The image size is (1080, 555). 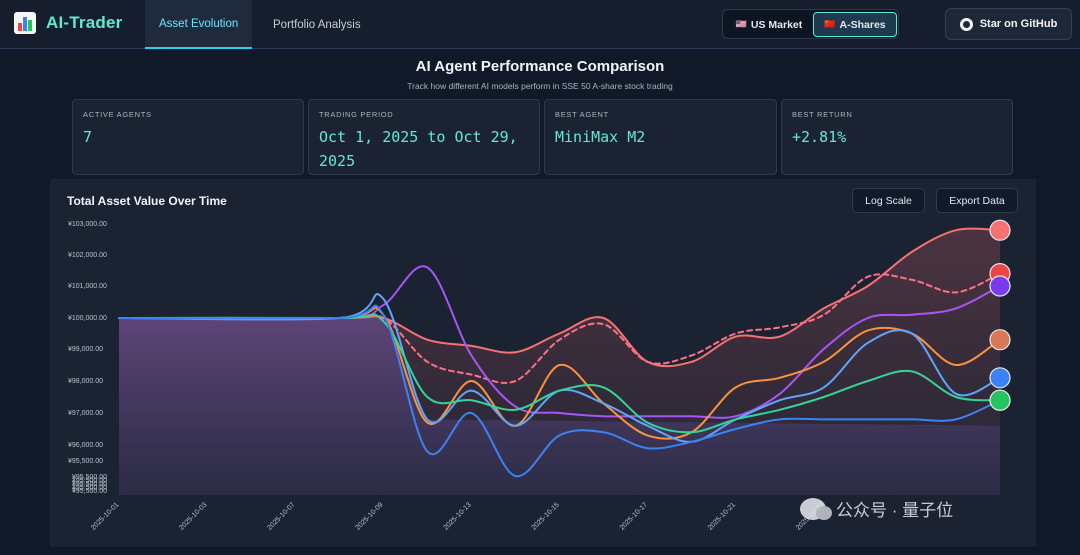 What do you see at coordinates (1000, 286) in the screenshot?
I see `agent-avatar-icon-kimi-k2` at bounding box center [1000, 286].